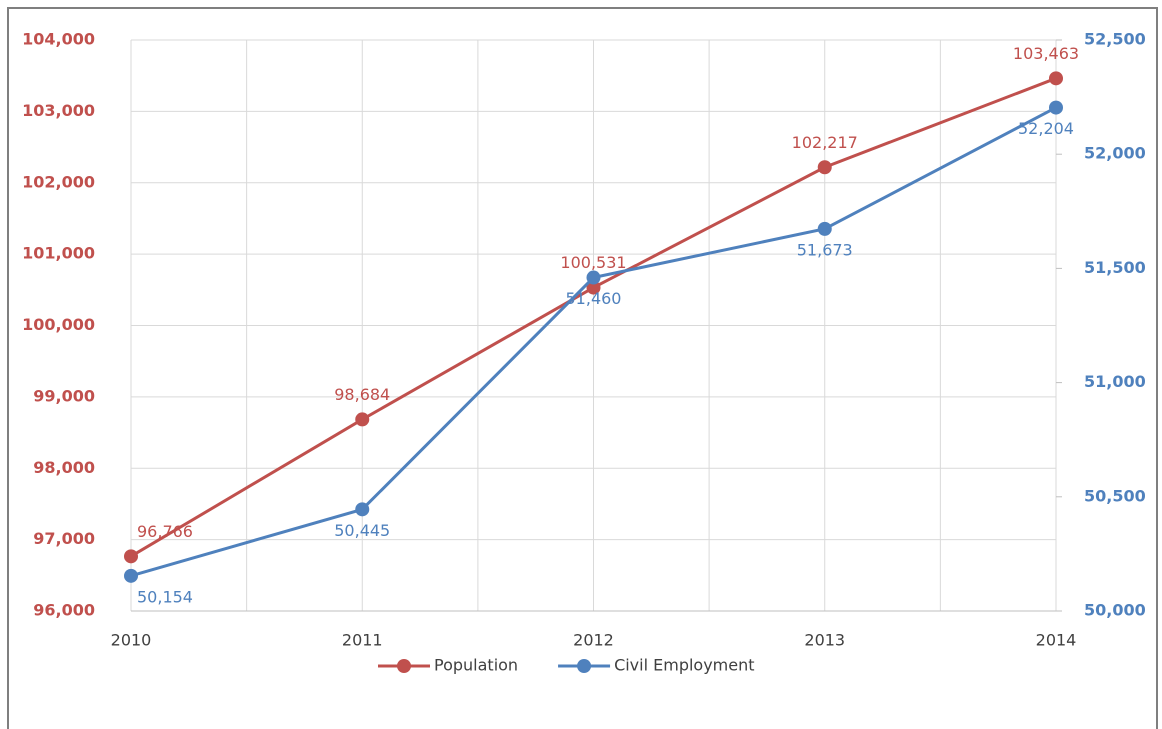 The width and height of the screenshot is (1162, 729). Describe the element at coordinates (362, 640) in the screenshot. I see `x-tick-label: 2011` at that location.